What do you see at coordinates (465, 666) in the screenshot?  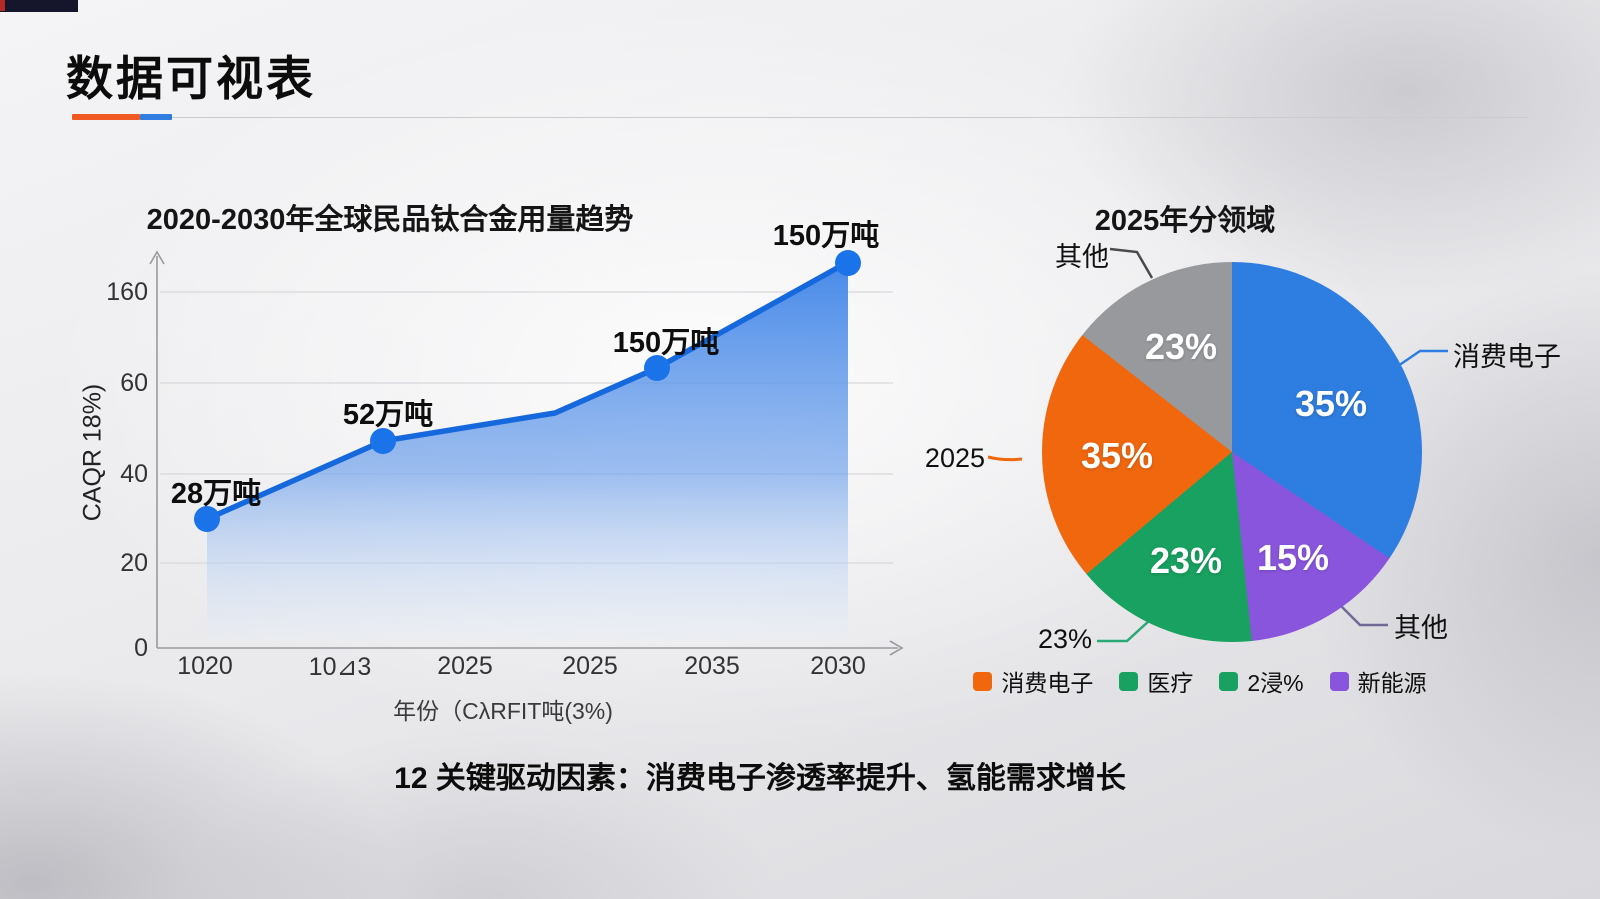 I see `x-tick-3: 2025` at bounding box center [465, 666].